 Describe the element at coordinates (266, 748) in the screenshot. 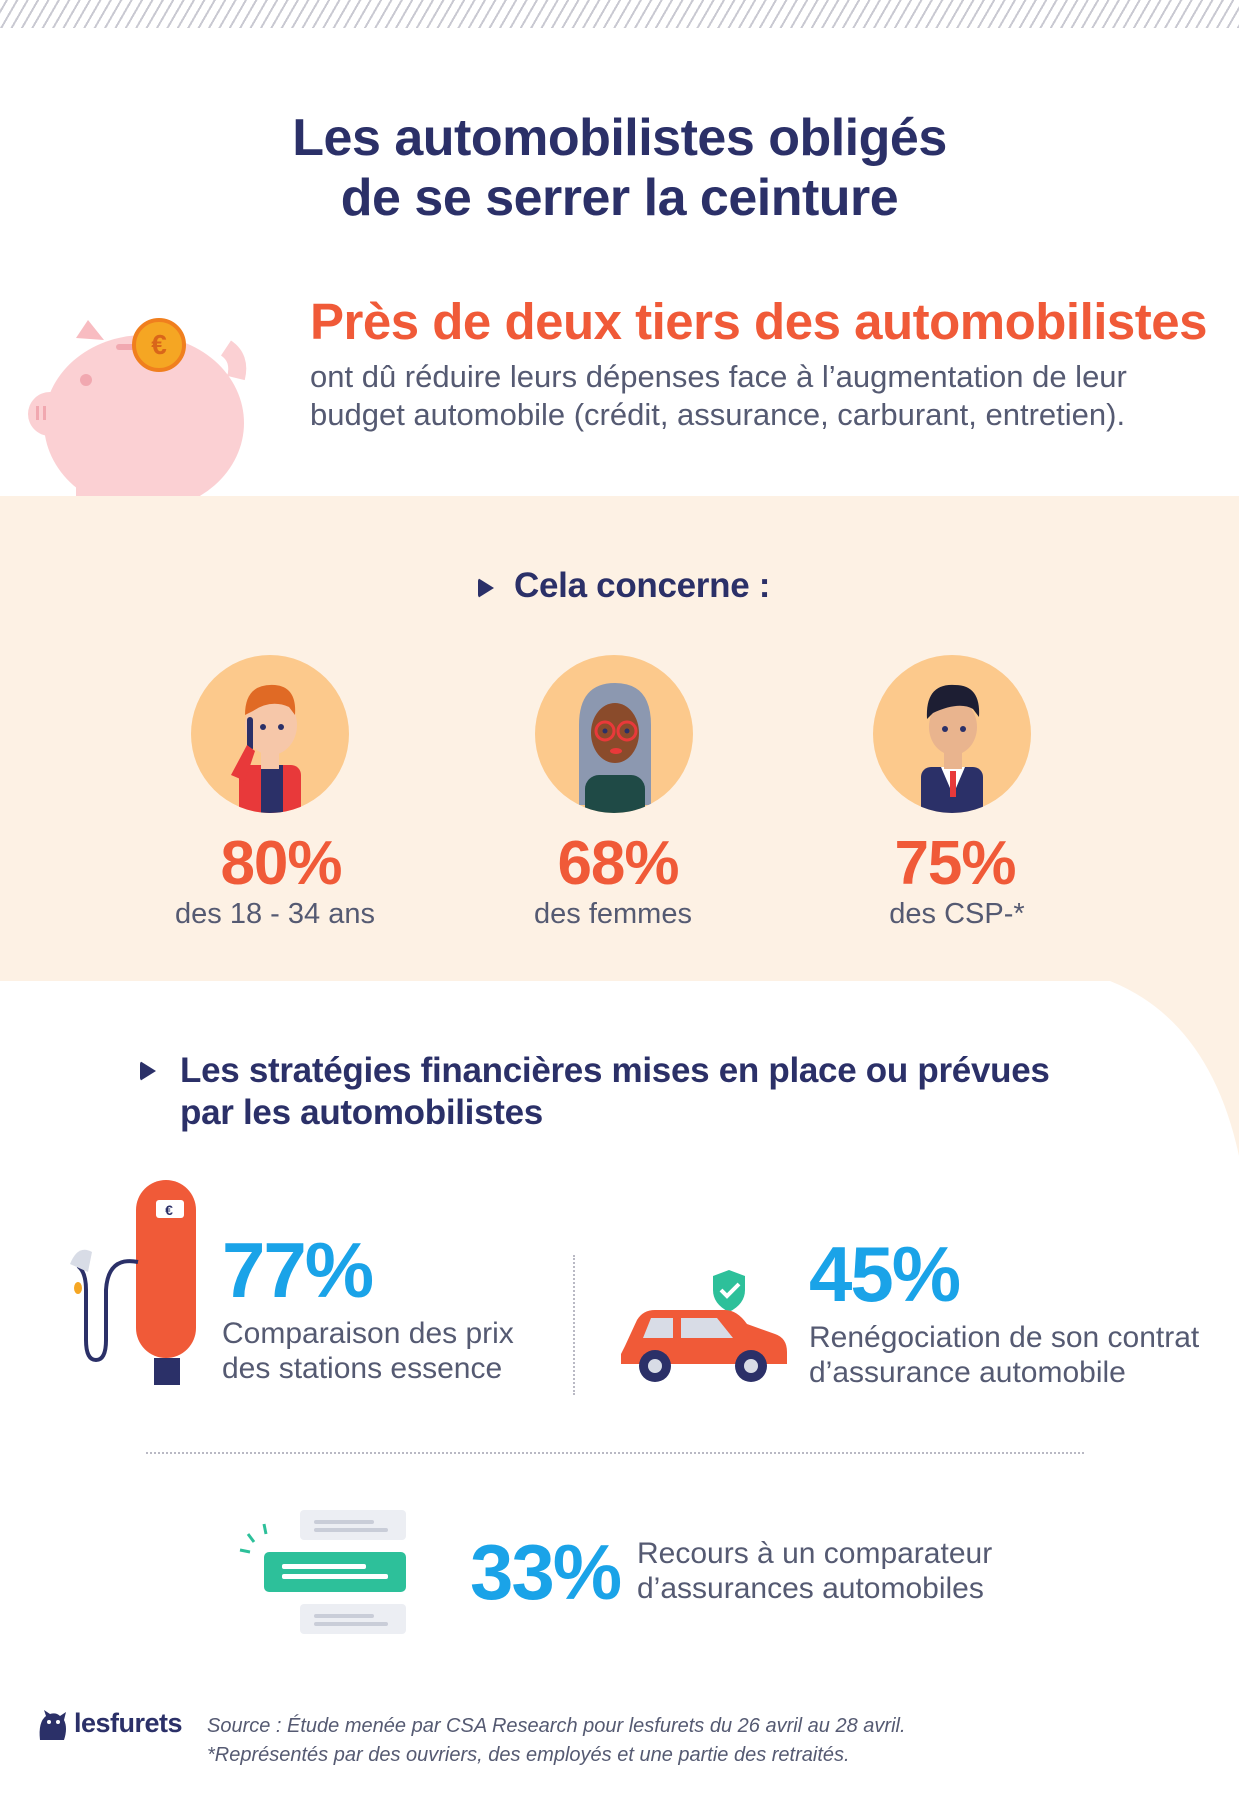

I see `young-man-phone-icon` at that location.